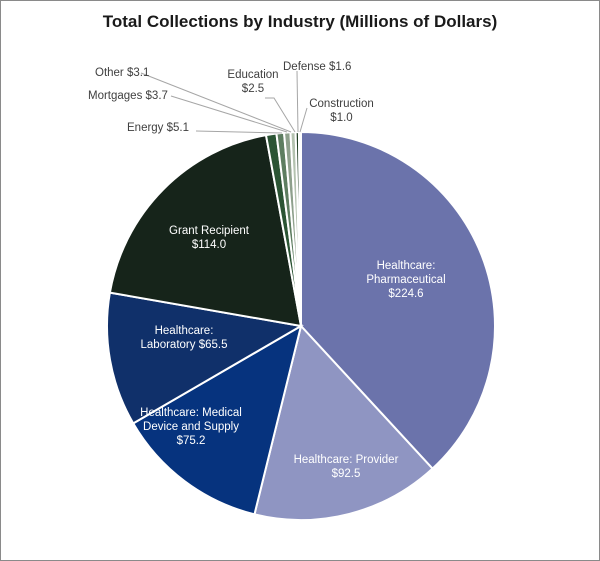  Describe the element at coordinates (158, 128) in the screenshot. I see `label-energy: Energy $5.1` at that location.